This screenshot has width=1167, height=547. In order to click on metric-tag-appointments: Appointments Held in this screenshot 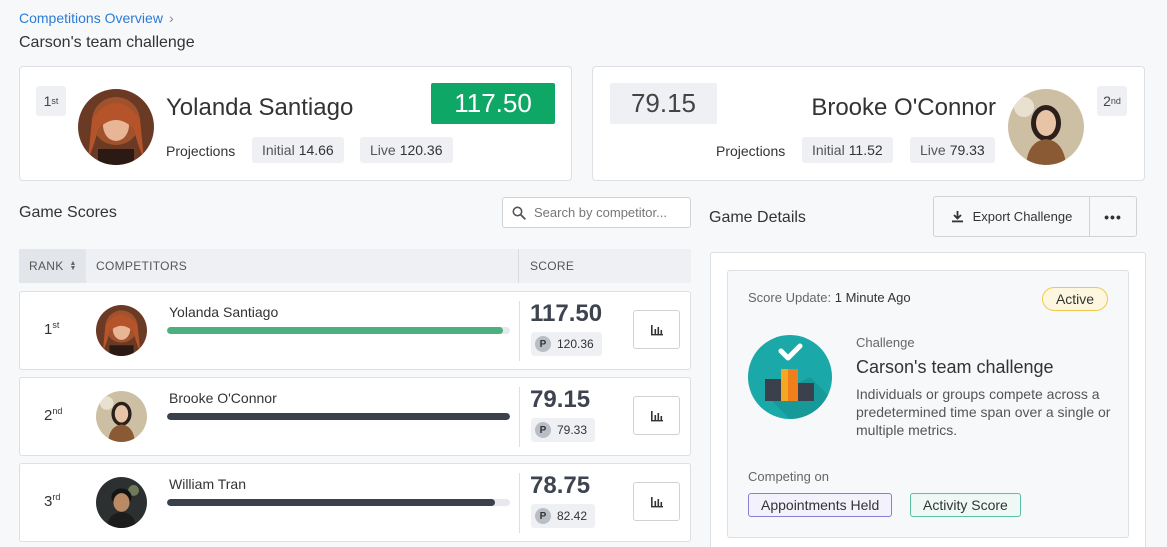, I will do `click(820, 505)`.